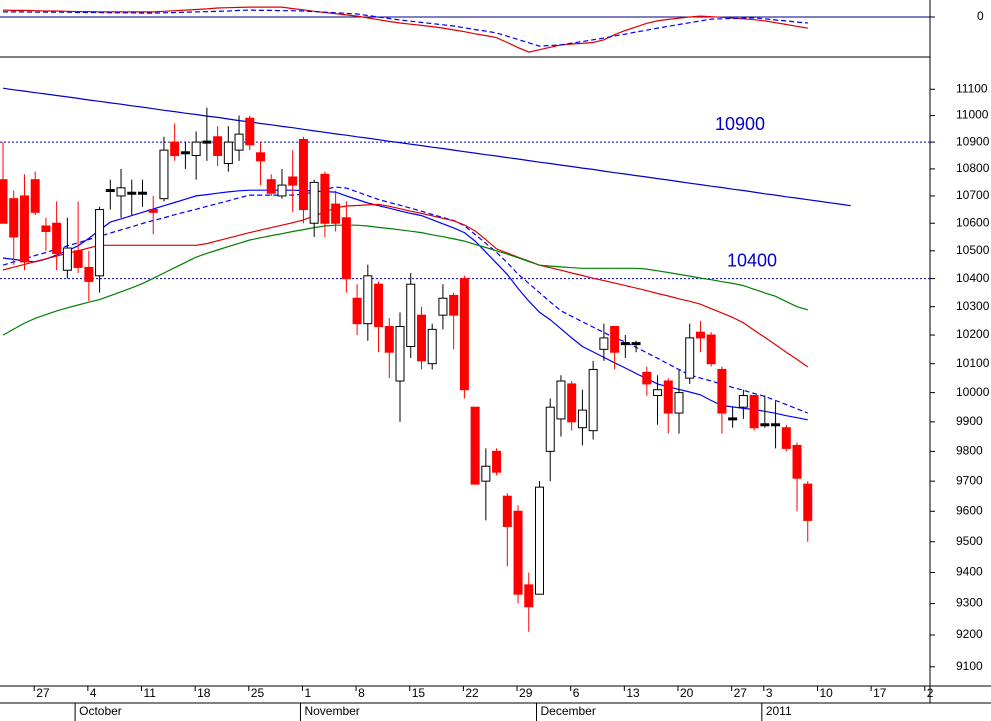  Describe the element at coordinates (973, 306) in the screenshot. I see `y-tick-label: 10300` at that location.